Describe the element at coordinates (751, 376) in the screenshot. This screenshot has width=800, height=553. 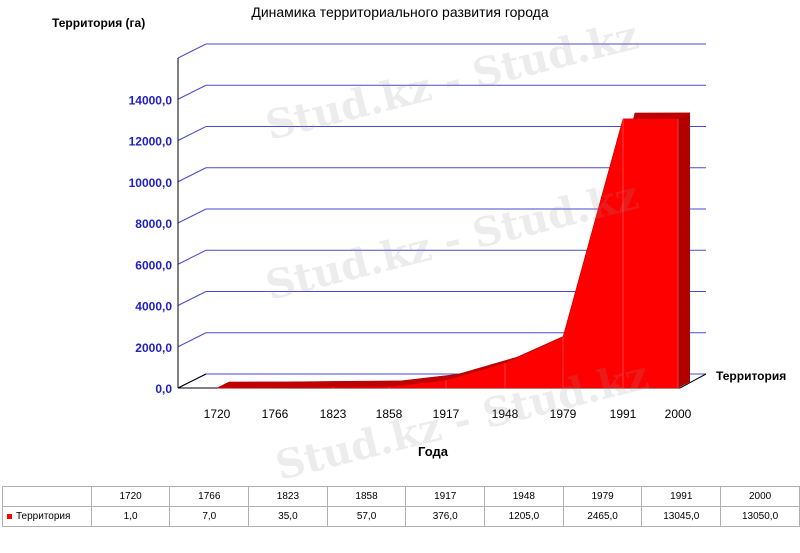
I see `series-label: Территория` at that location.